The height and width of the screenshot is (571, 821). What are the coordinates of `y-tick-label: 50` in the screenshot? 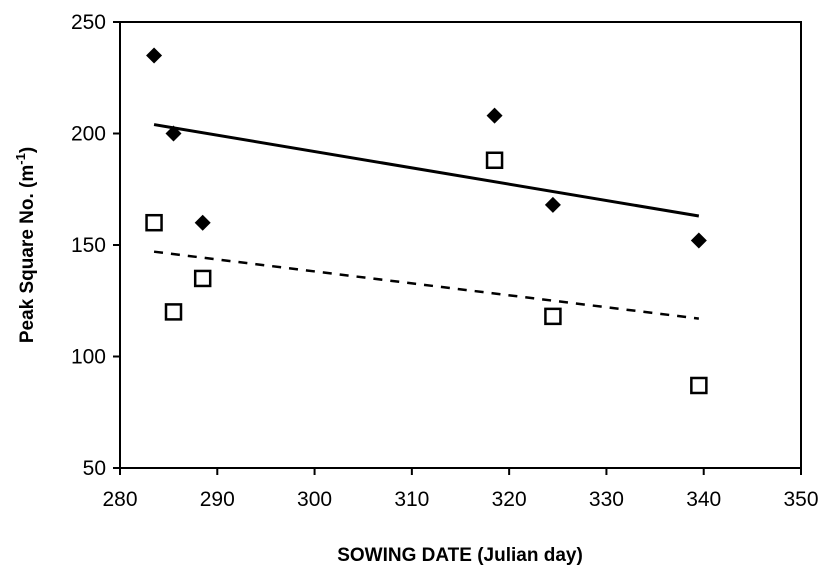 It's located at (94, 468).